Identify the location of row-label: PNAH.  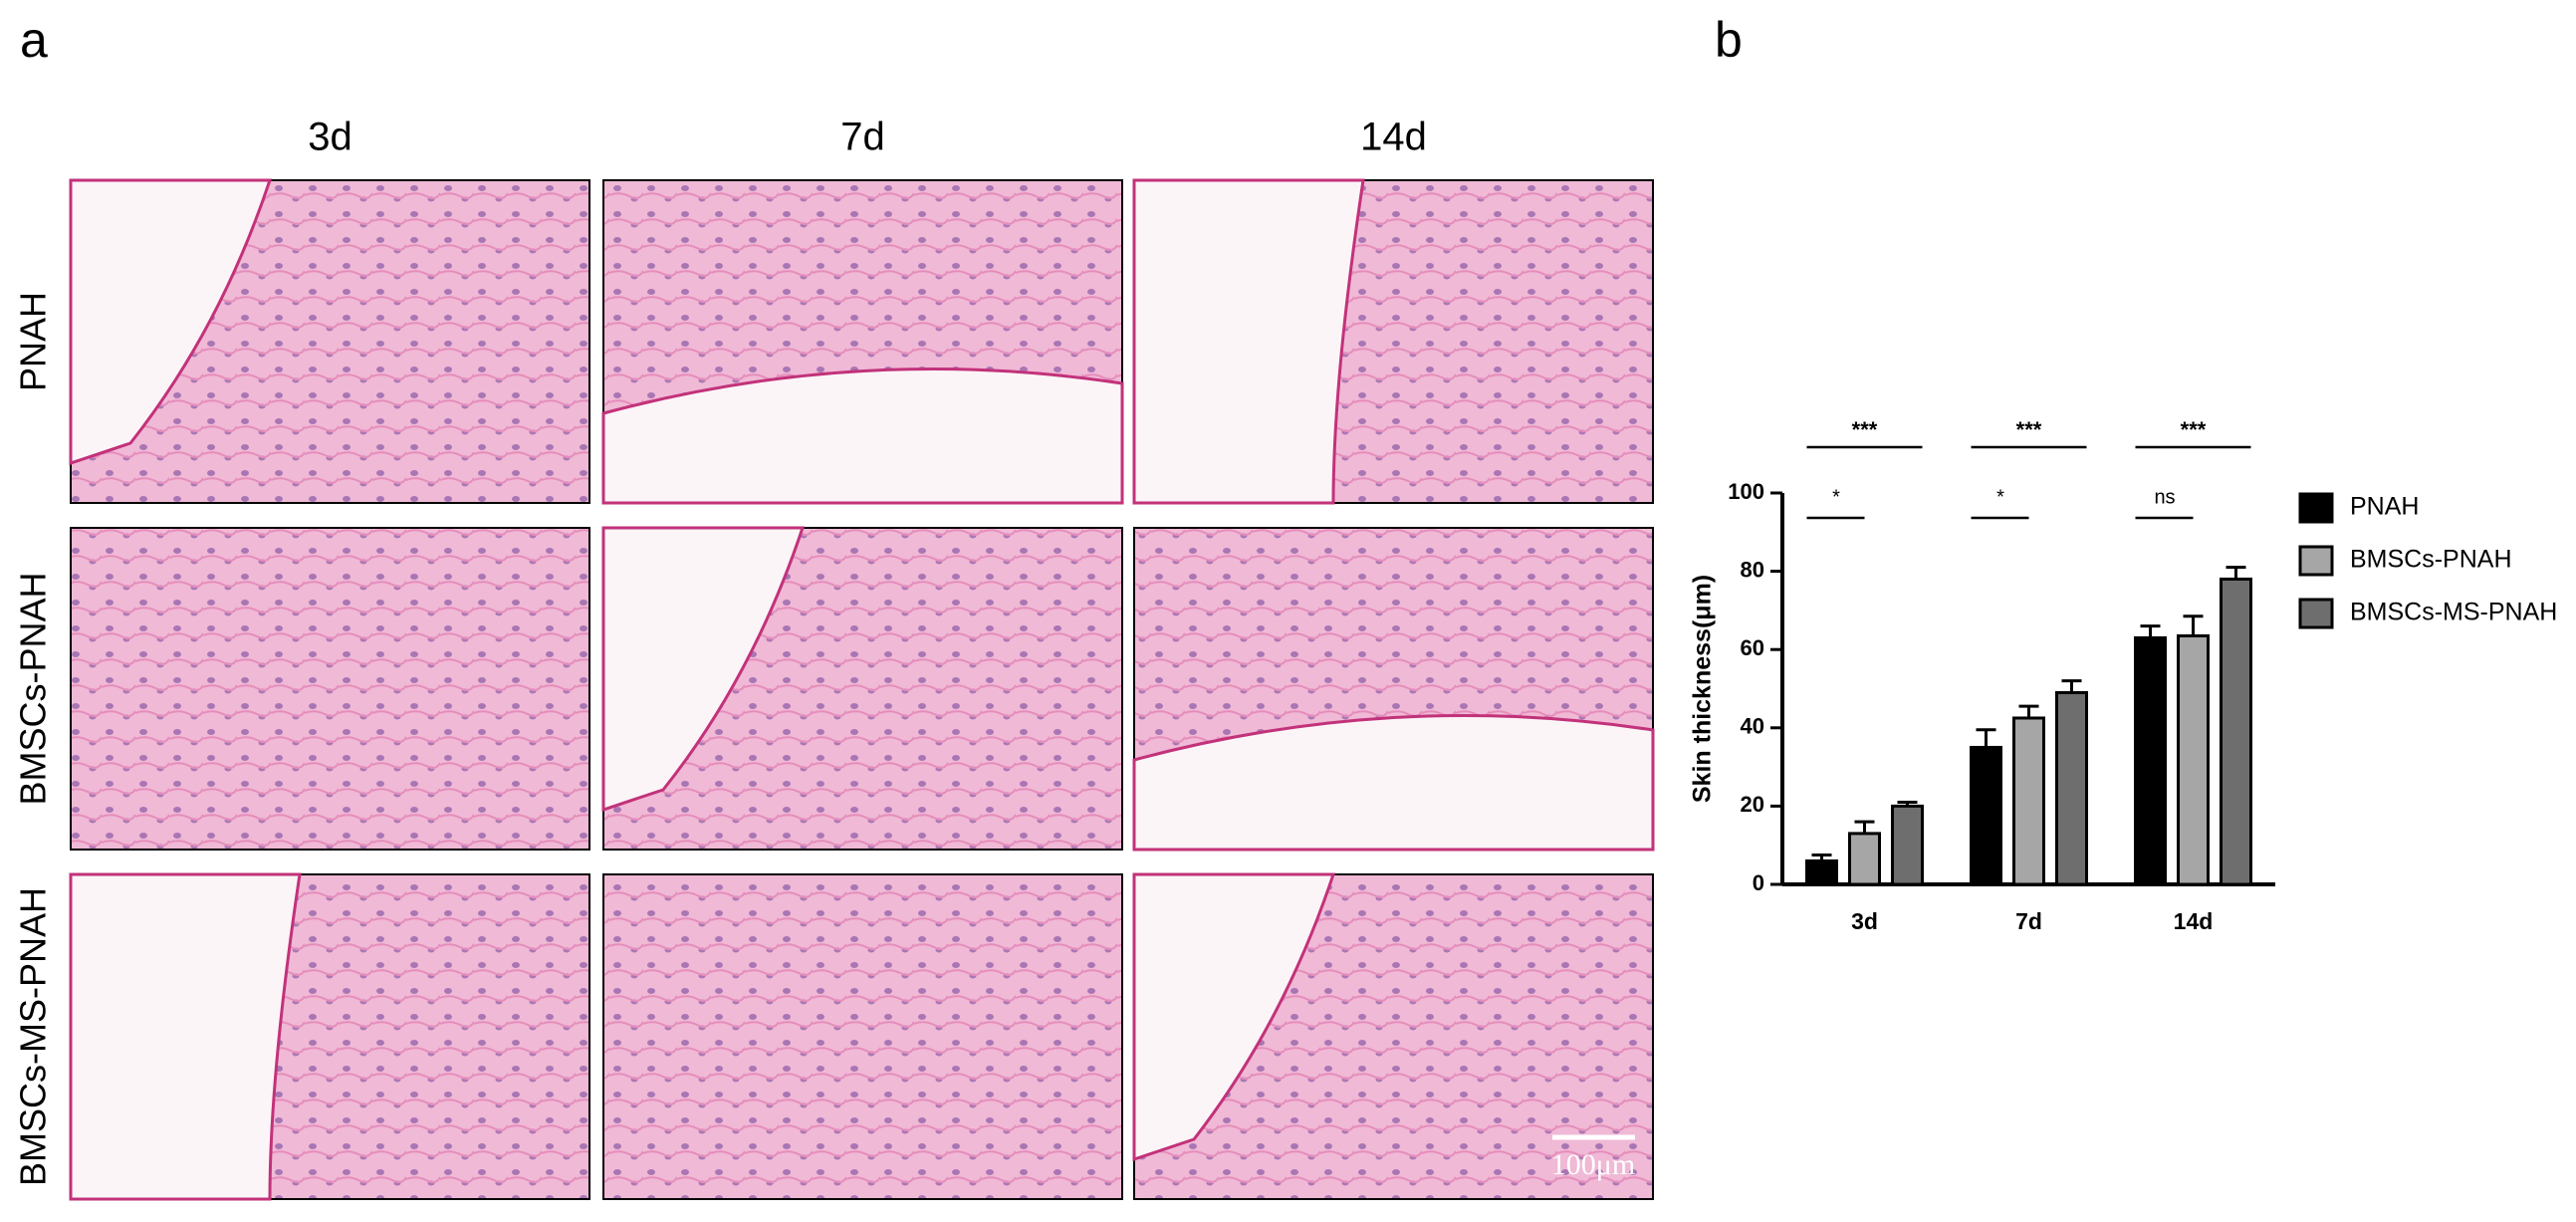
(33, 341).